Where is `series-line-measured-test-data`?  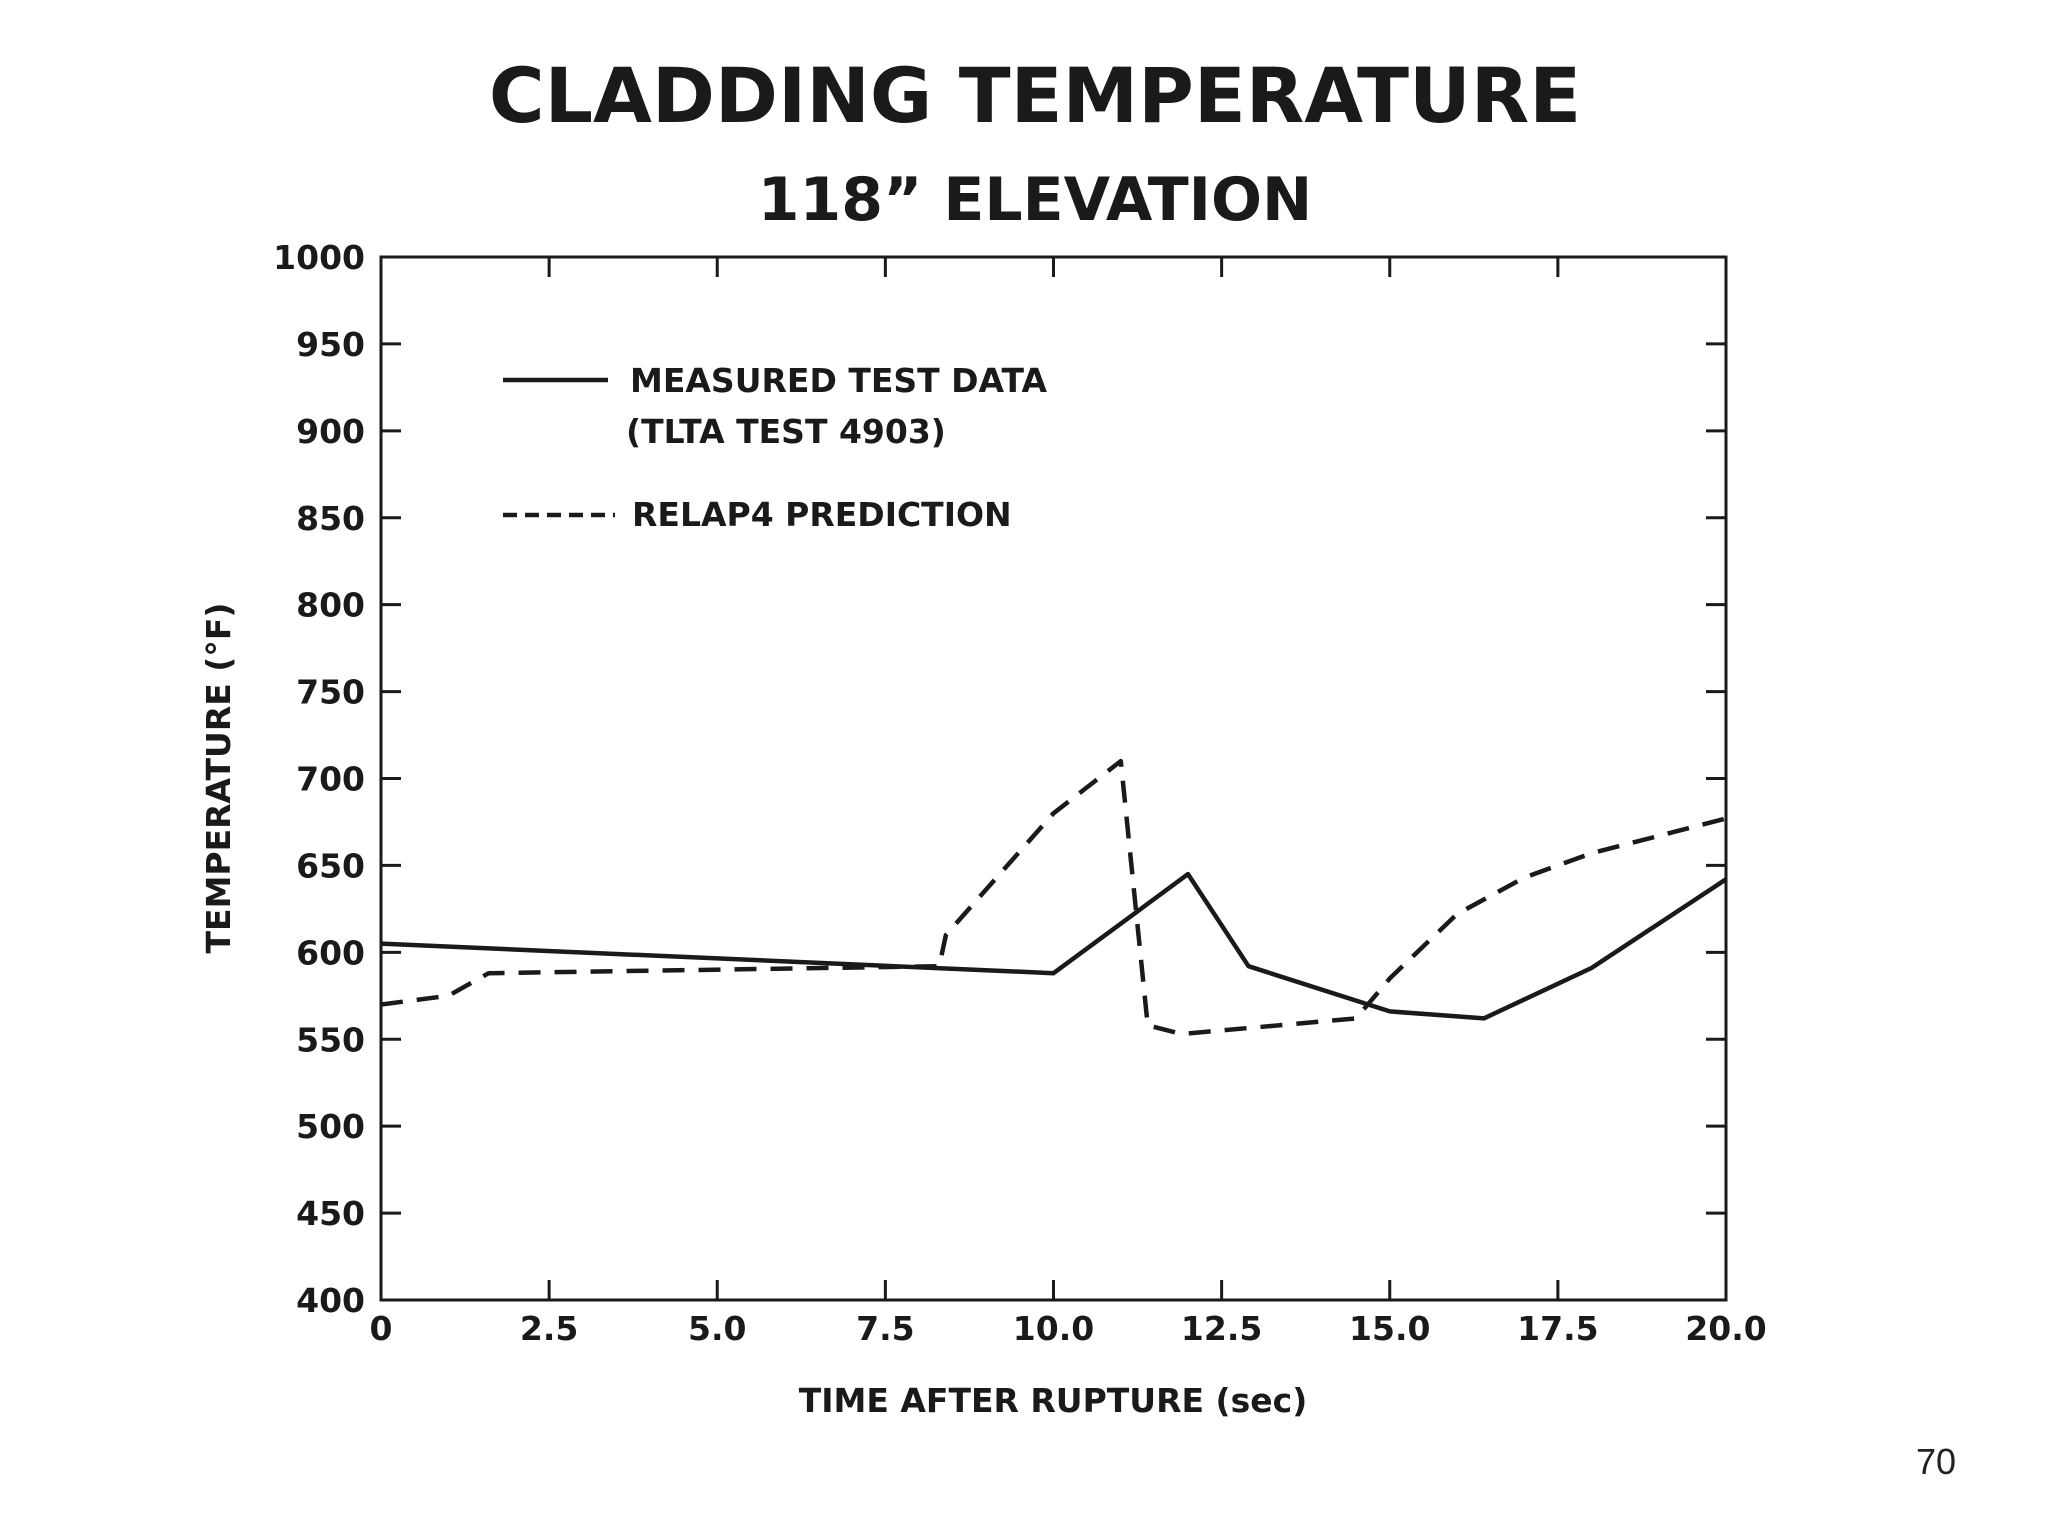 series-line-measured-test-data is located at coordinates (1054, 946).